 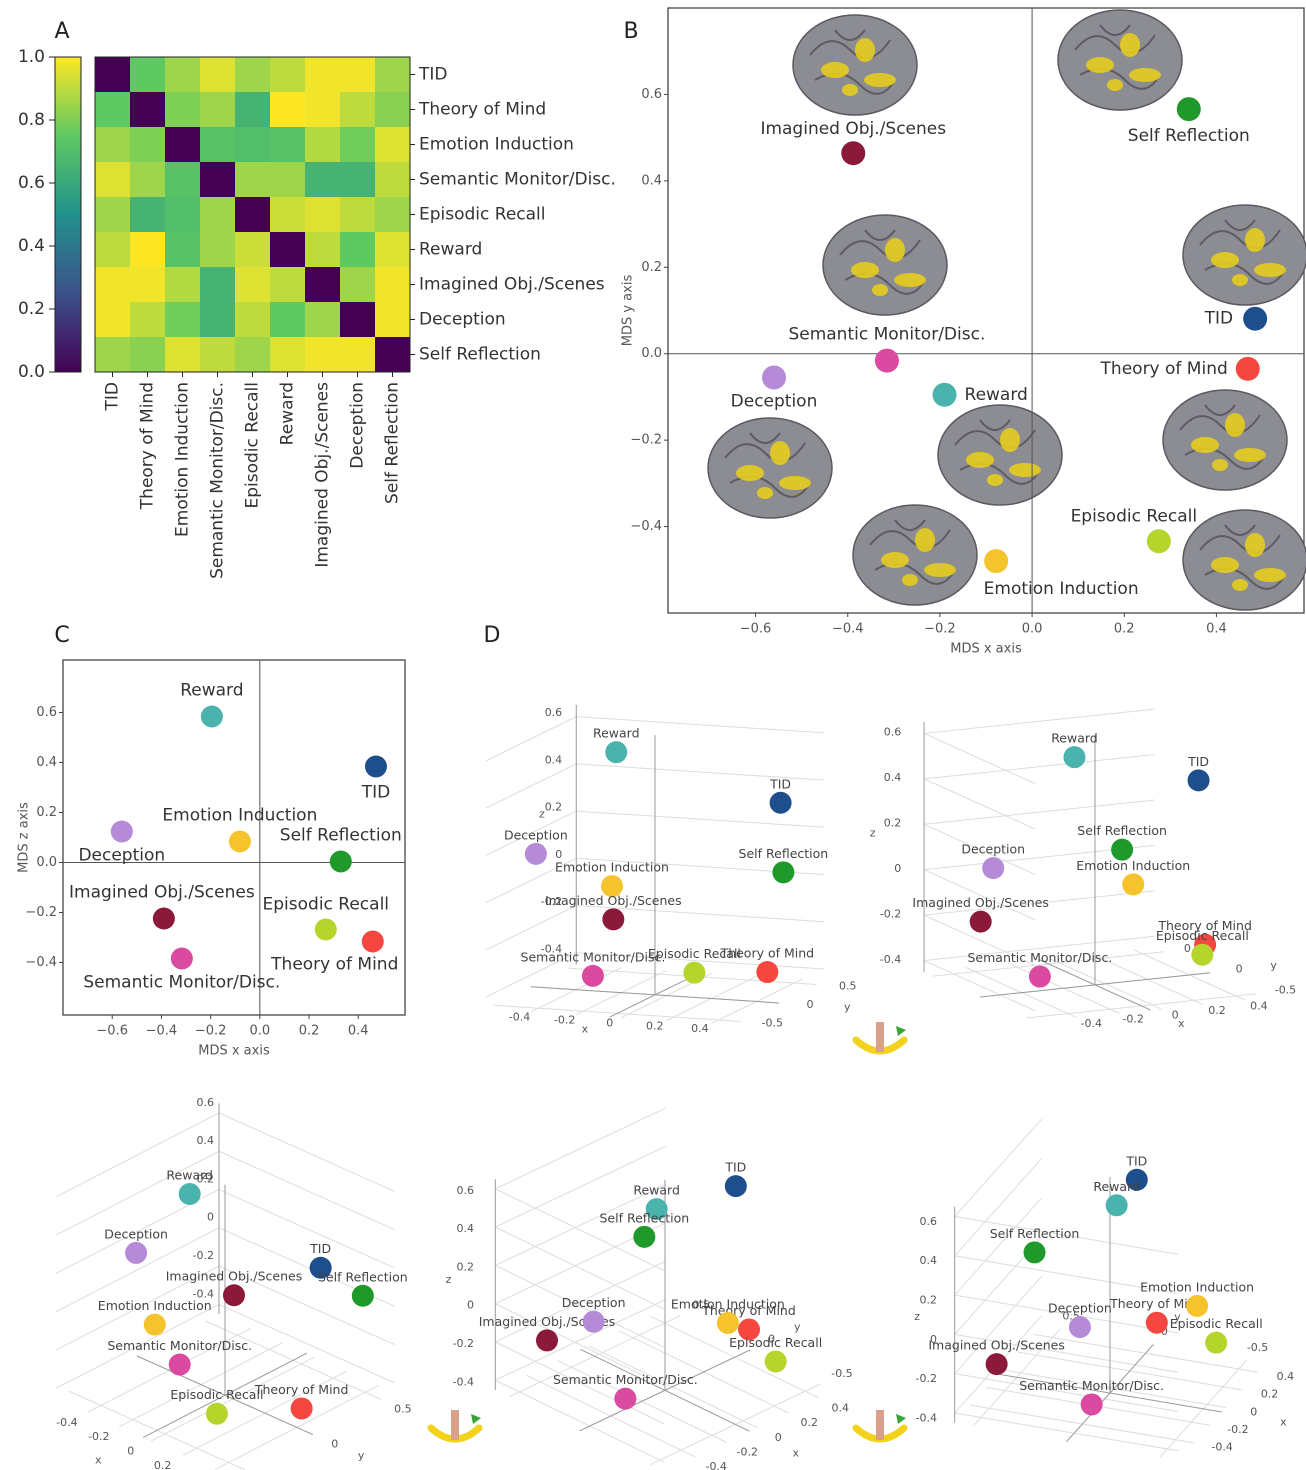 I want to click on colorbar-tick-label: 0.0, so click(x=31, y=372).